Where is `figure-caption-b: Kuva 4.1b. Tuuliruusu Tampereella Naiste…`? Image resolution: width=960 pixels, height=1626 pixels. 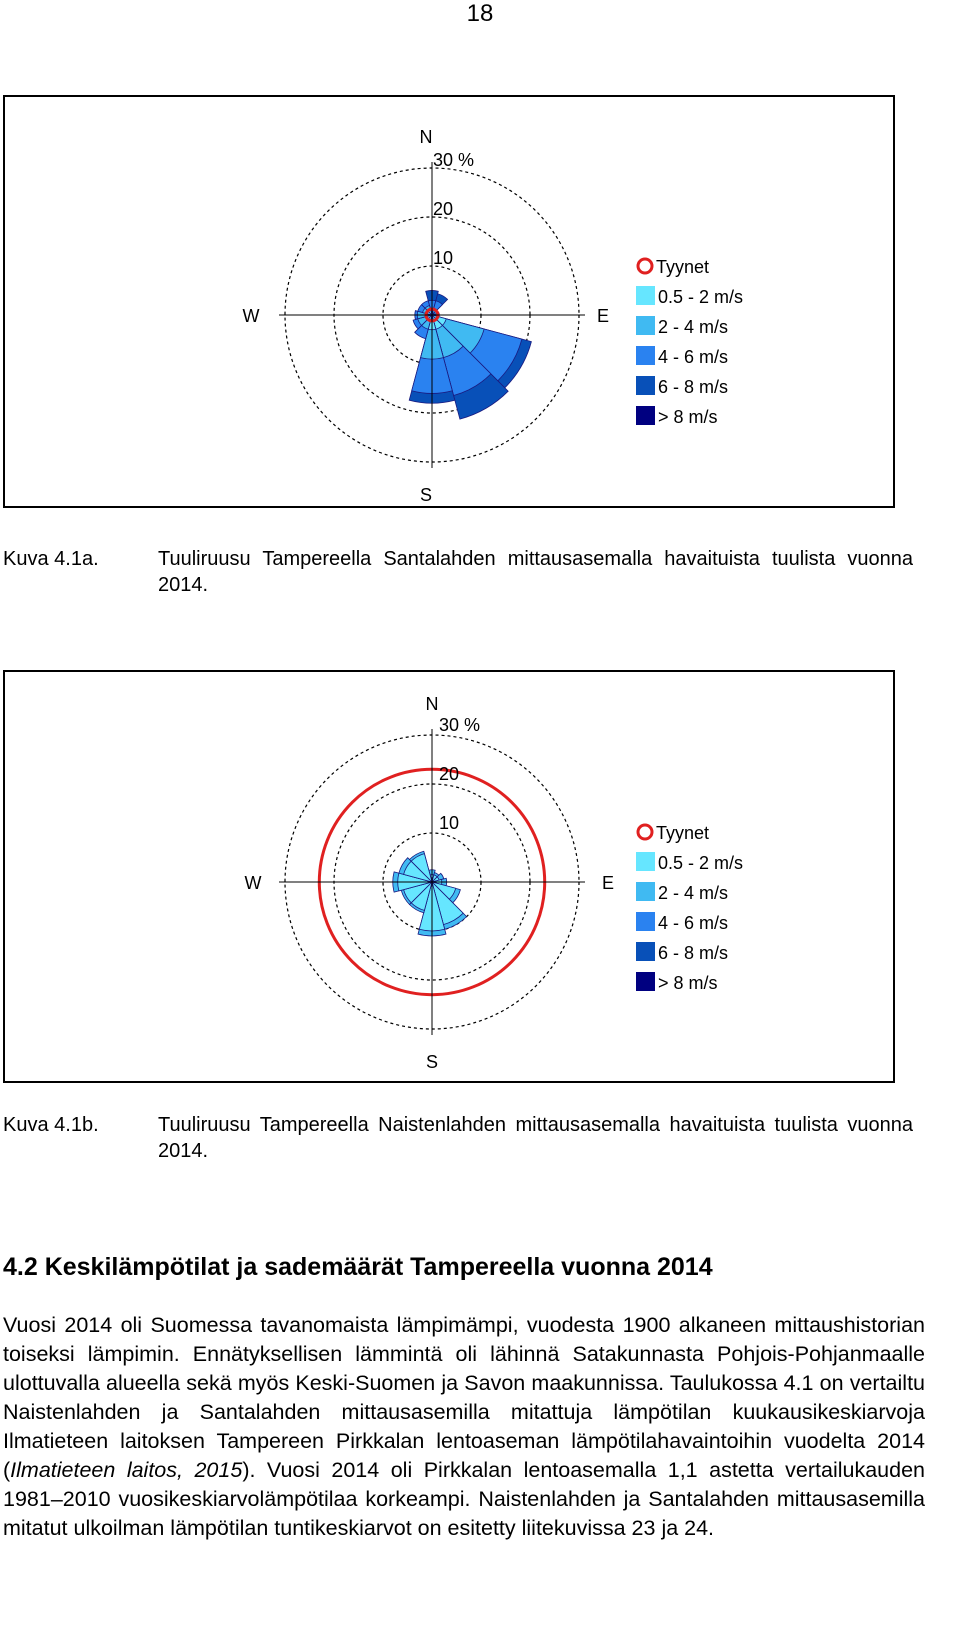 figure-caption-b: Kuva 4.1b. Tuuliruusu Tampereella Naiste… is located at coordinates (458, 1138).